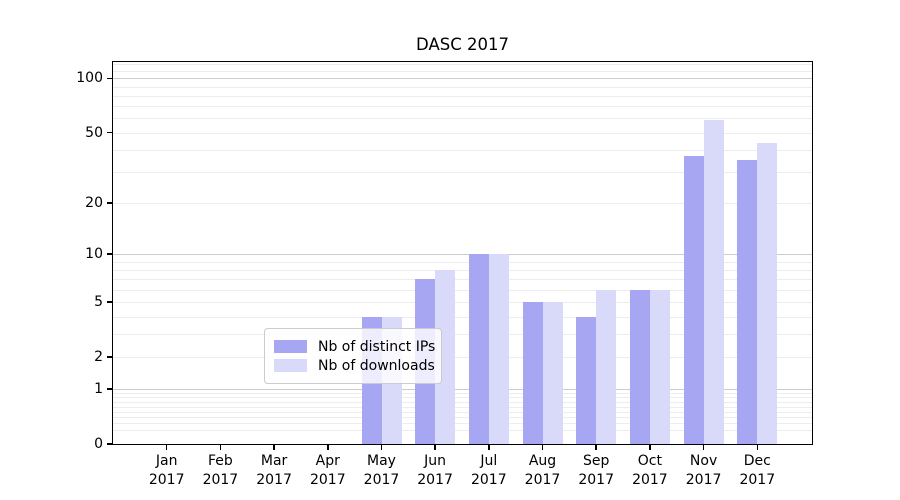 The width and height of the screenshot is (900, 500). Describe the element at coordinates (478, 349) in the screenshot. I see `bar-distinct-ips-jul` at that location.